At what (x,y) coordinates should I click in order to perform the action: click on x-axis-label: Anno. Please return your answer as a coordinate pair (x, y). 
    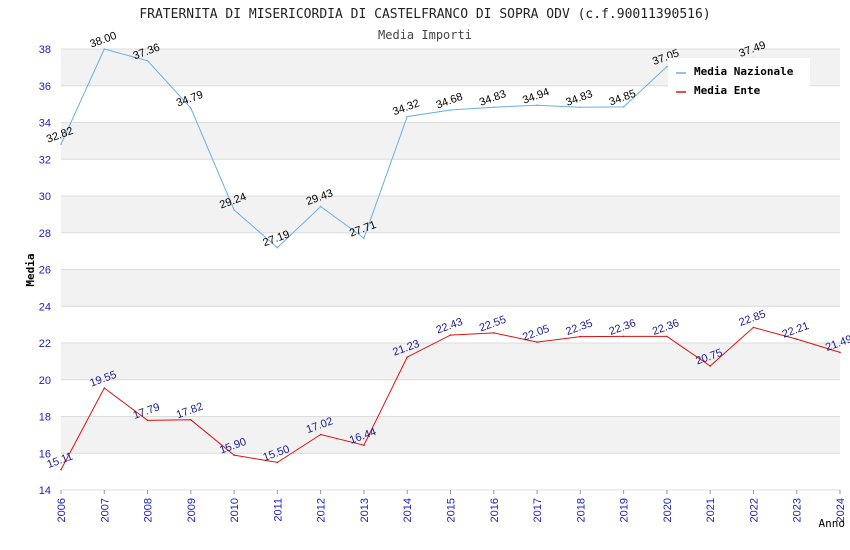
    Looking at the image, I should click on (832, 523).